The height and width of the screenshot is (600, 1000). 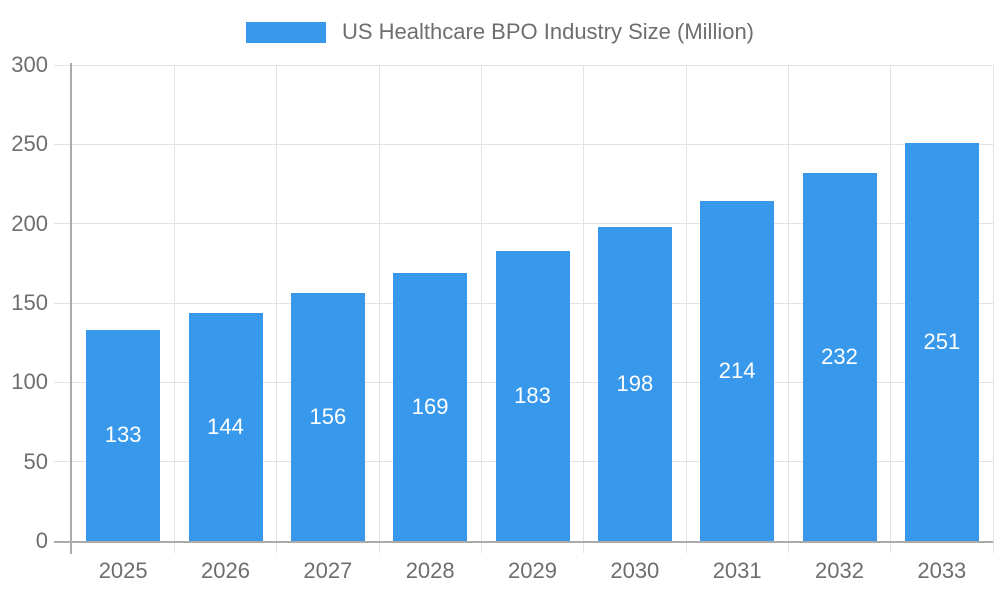 What do you see at coordinates (29, 64) in the screenshot?
I see `y-tick-label: 300` at bounding box center [29, 64].